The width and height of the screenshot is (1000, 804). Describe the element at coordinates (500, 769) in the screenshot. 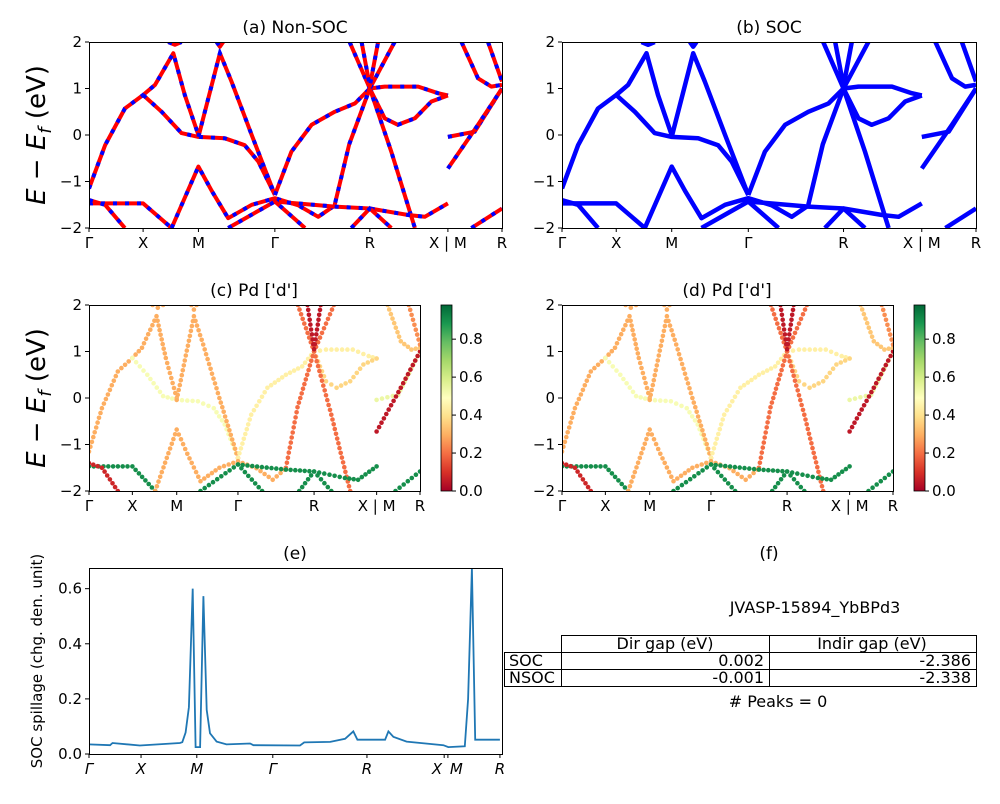

I see `x-tick-label: R` at that location.